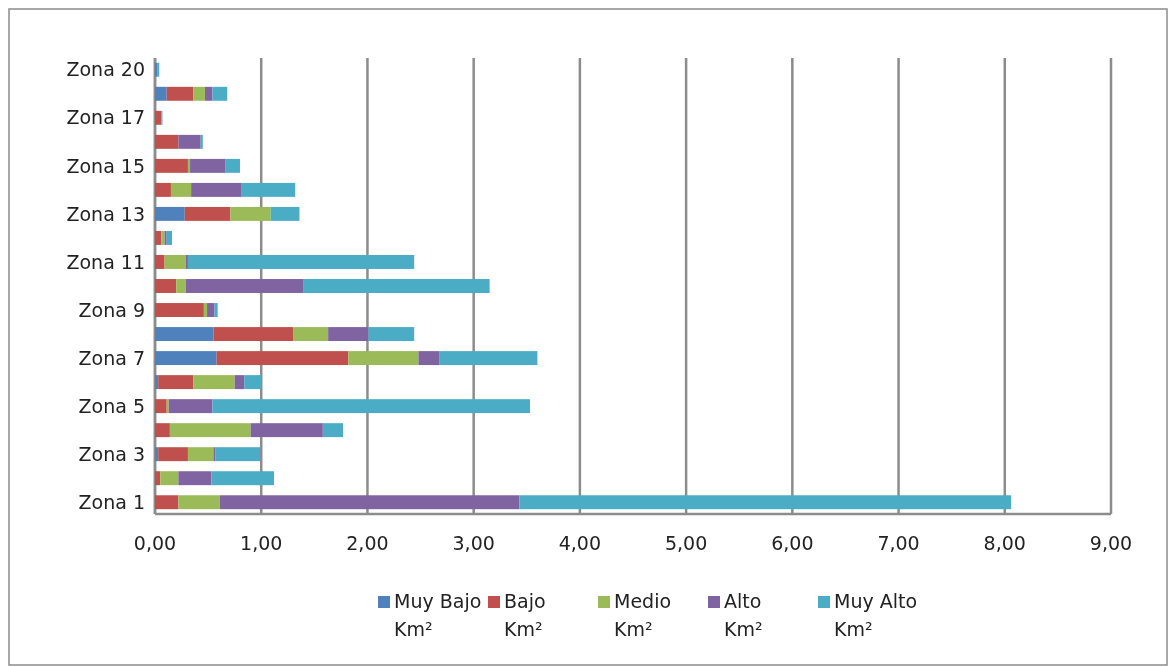  What do you see at coordinates (105, 261) in the screenshot?
I see `y-tick-label: Zona 11` at bounding box center [105, 261].